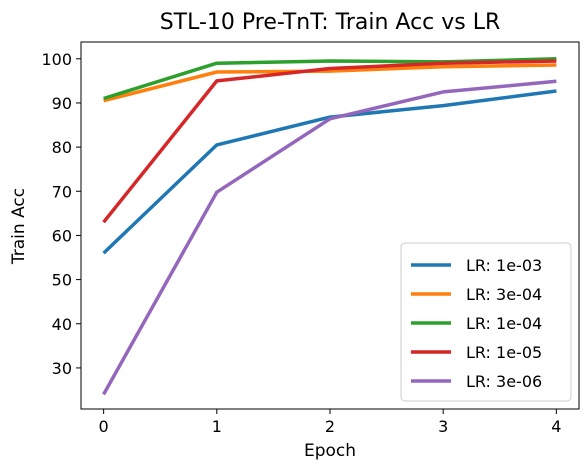 This screenshot has height=470, width=587. Describe the element at coordinates (19, 226) in the screenshot. I see `y-axis-label: Train Acc` at that location.